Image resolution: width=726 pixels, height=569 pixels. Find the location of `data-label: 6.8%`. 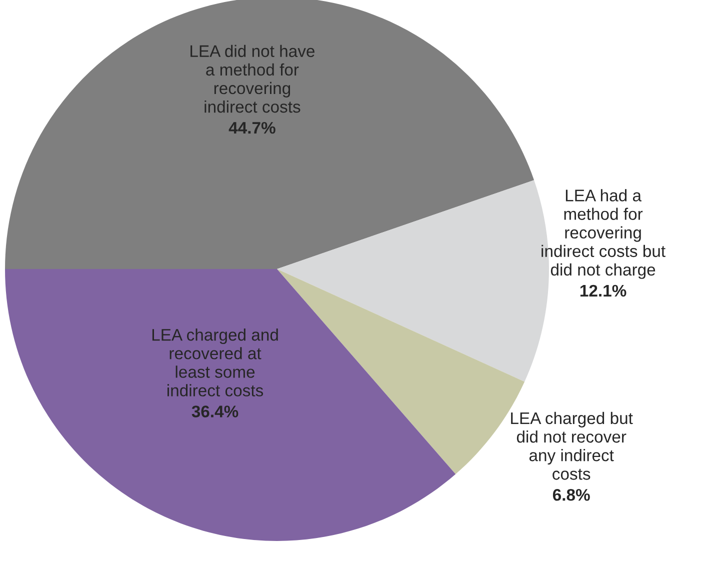

data-label: 6.8% is located at coordinates (571, 494).